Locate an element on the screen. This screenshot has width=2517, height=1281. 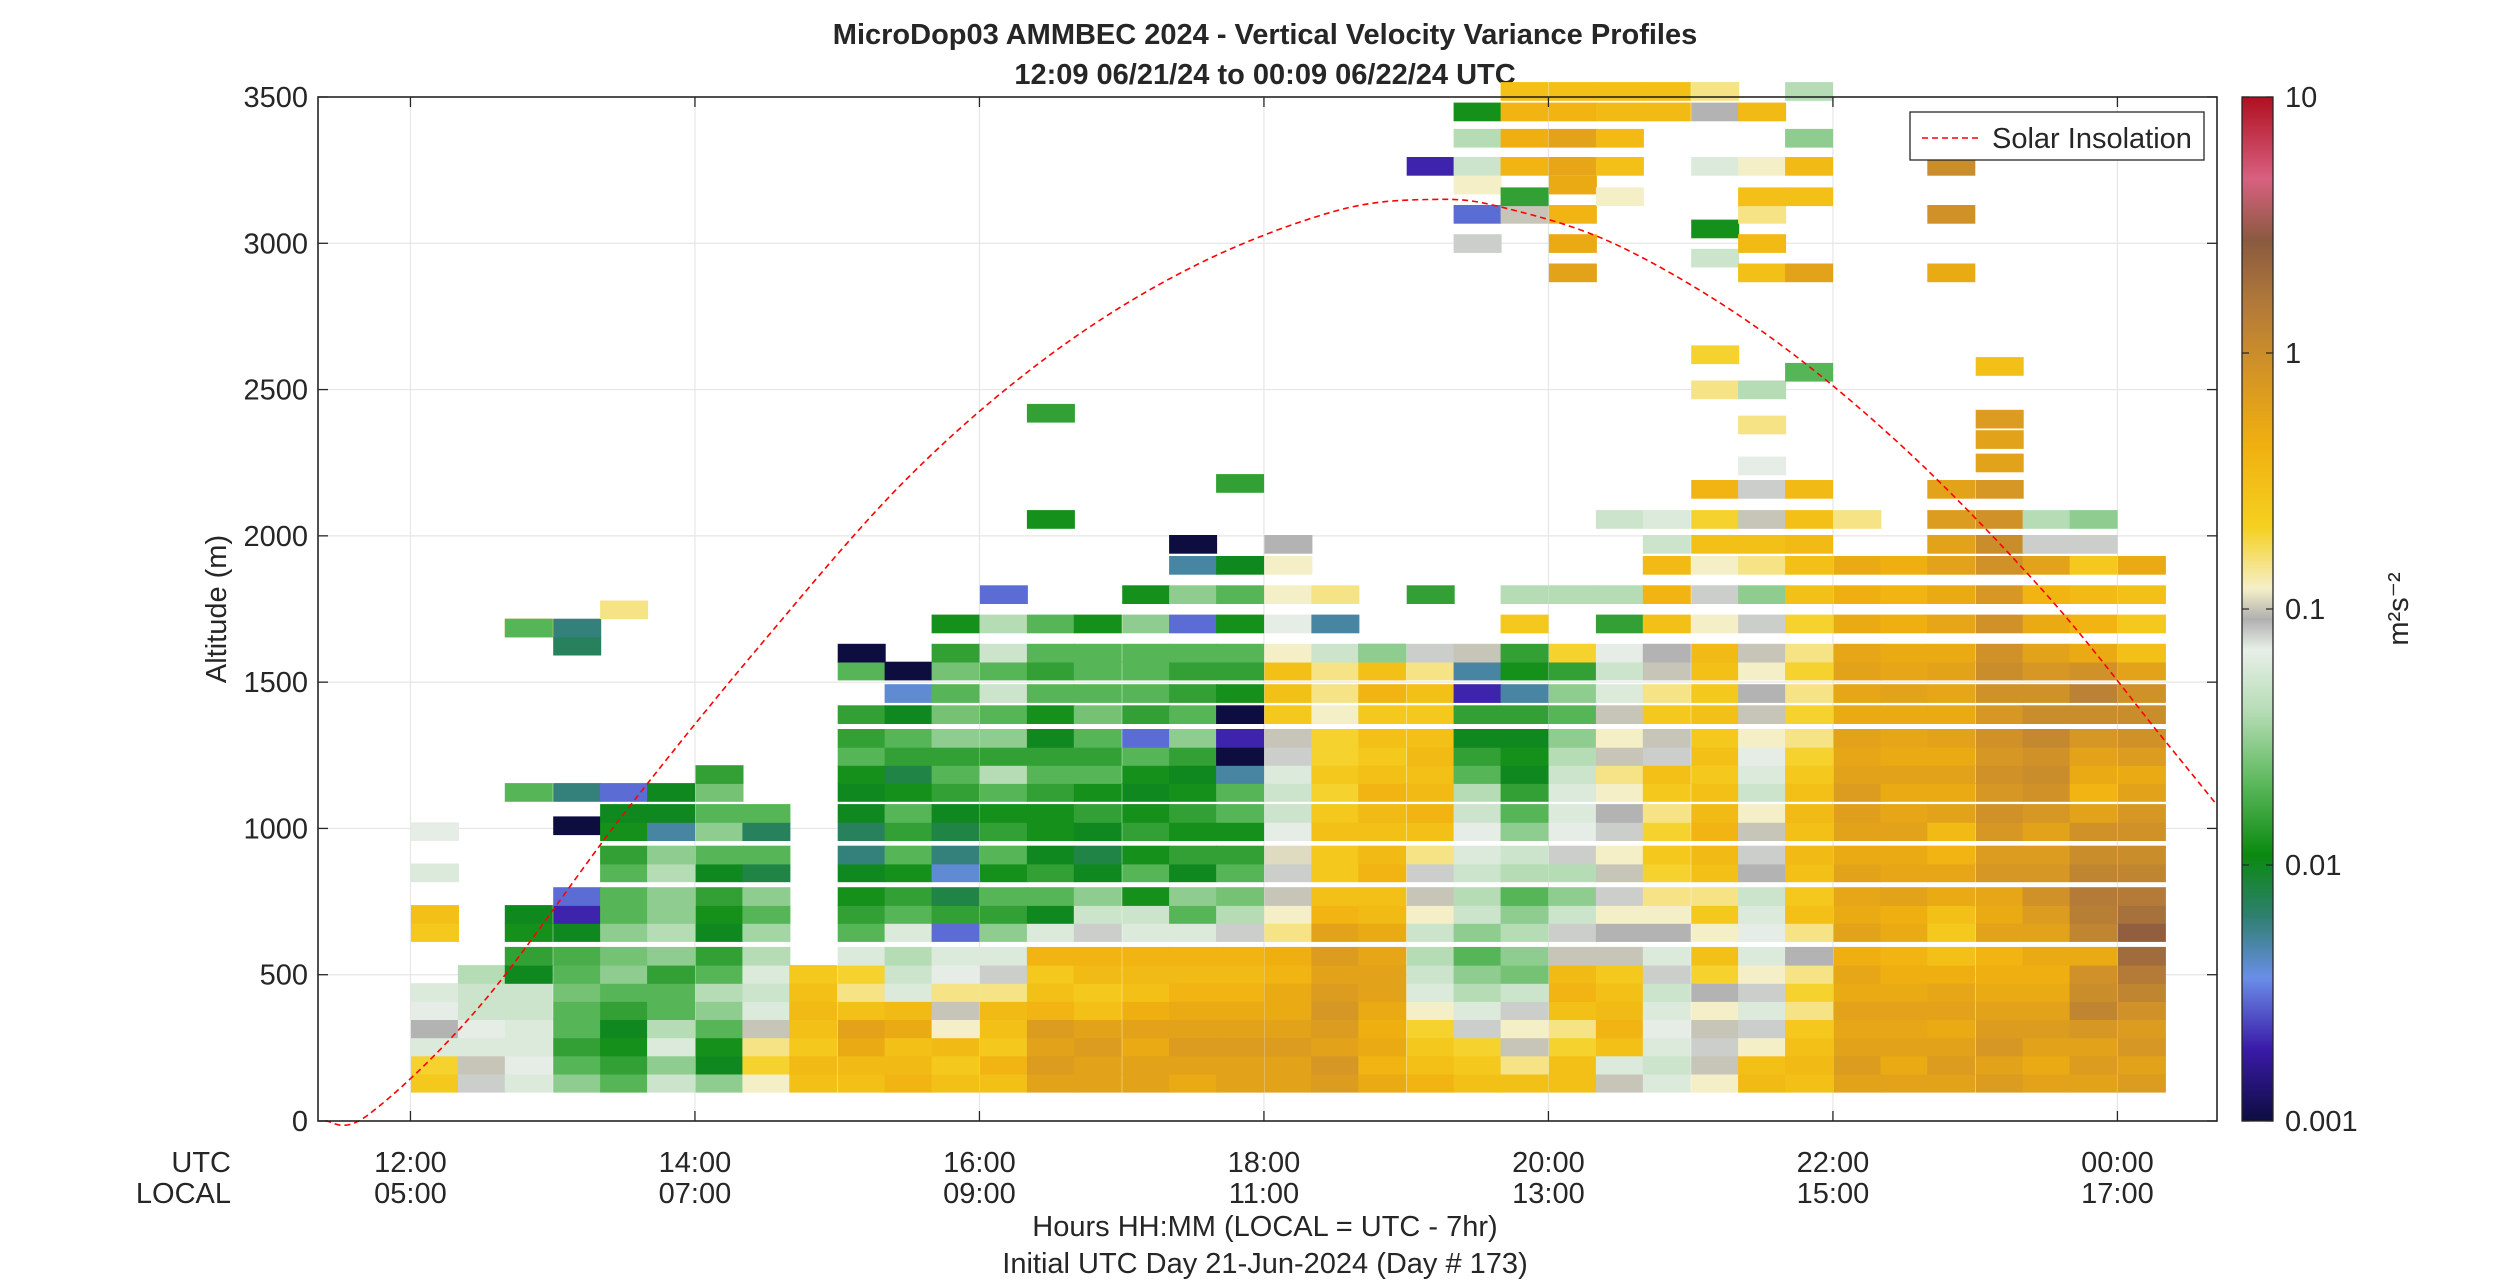
x-tick-label-local: 17:00 is located at coordinates (2117, 1194).